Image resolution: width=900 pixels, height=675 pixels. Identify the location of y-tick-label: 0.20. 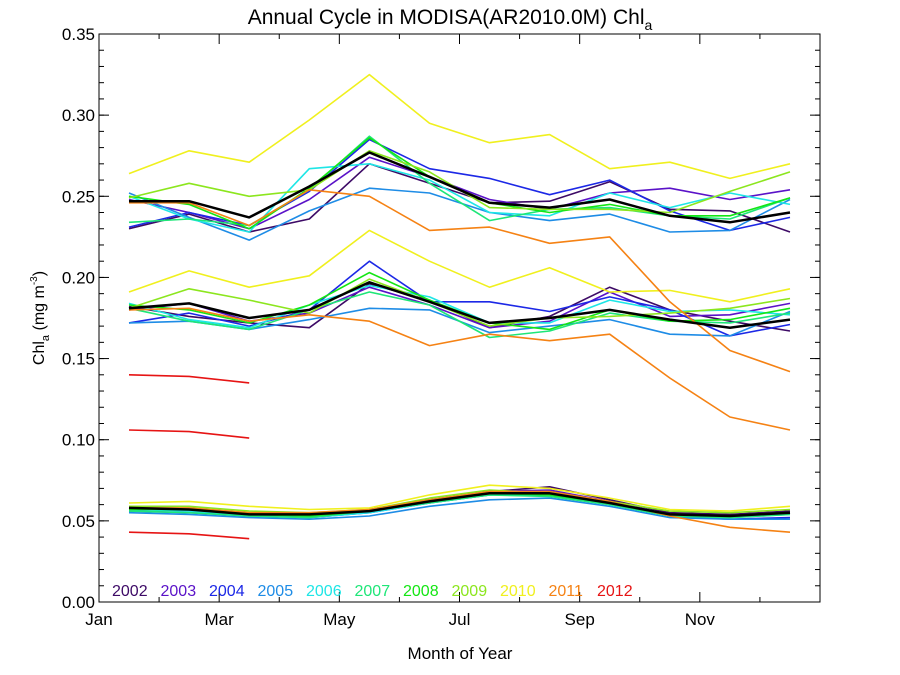
(78, 277).